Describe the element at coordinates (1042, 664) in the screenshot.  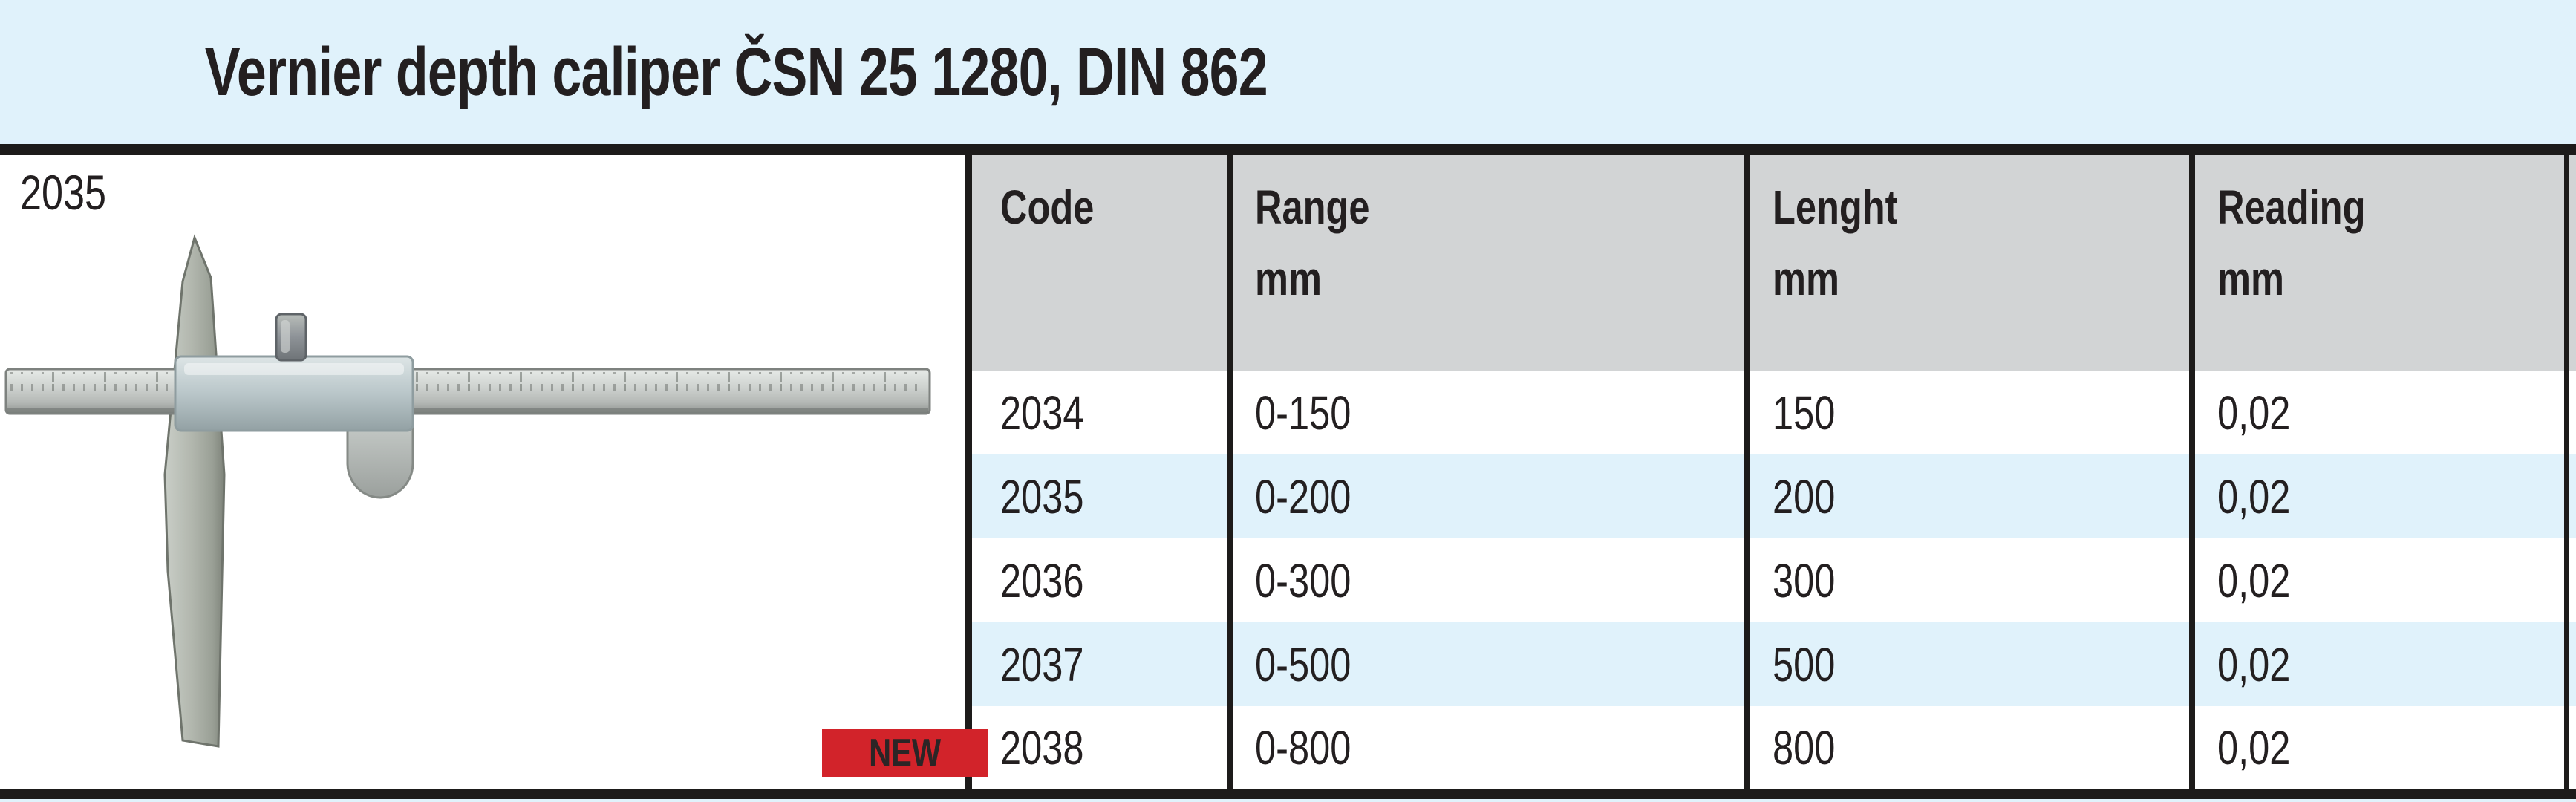
I see `cell-code: 2037` at that location.